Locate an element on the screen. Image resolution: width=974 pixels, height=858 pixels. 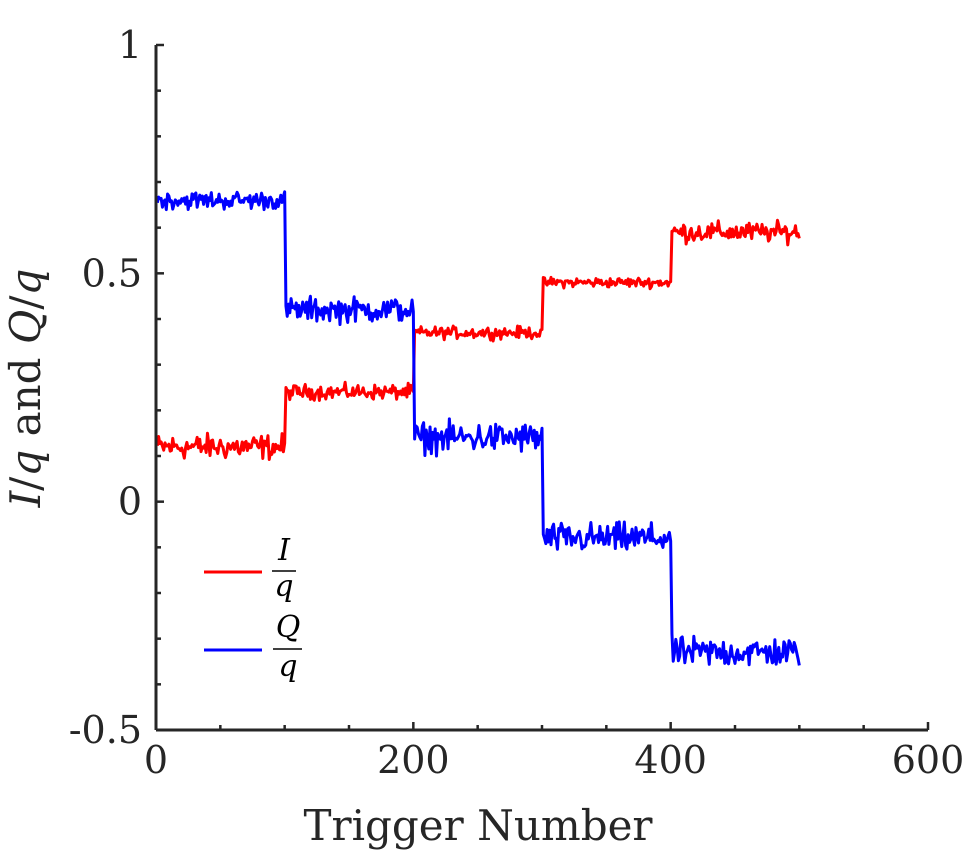
y-axis-title-part: I is located at coordinates (25, 498).